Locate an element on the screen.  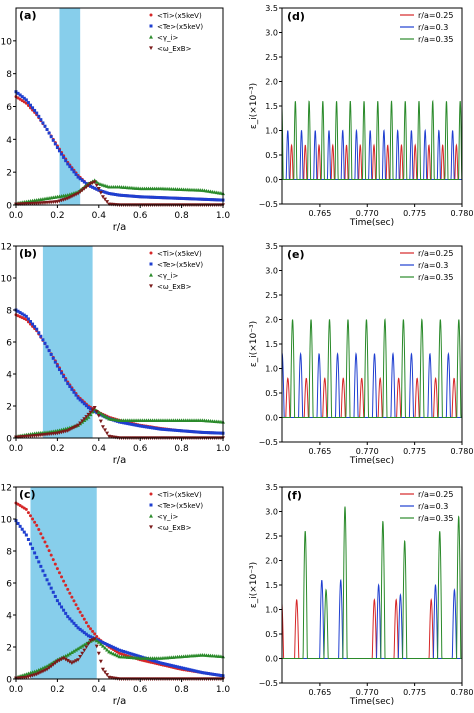
x-tick-label: 0.8 is located at coordinates (181, 216).